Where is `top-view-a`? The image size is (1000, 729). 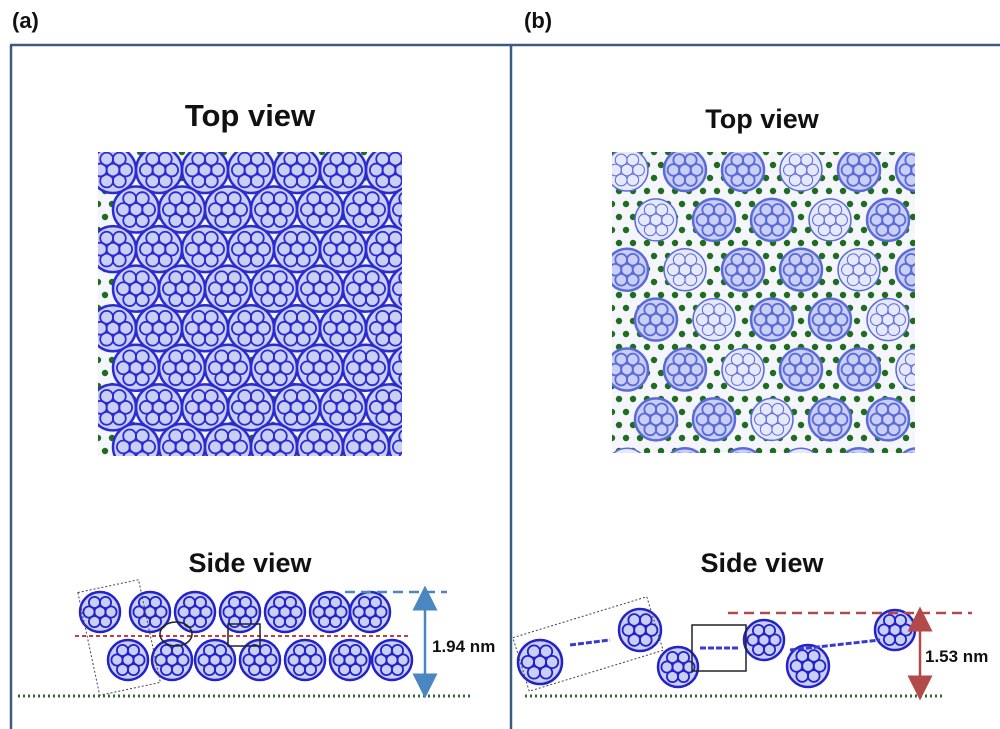 top-view-a is located at coordinates (250, 304).